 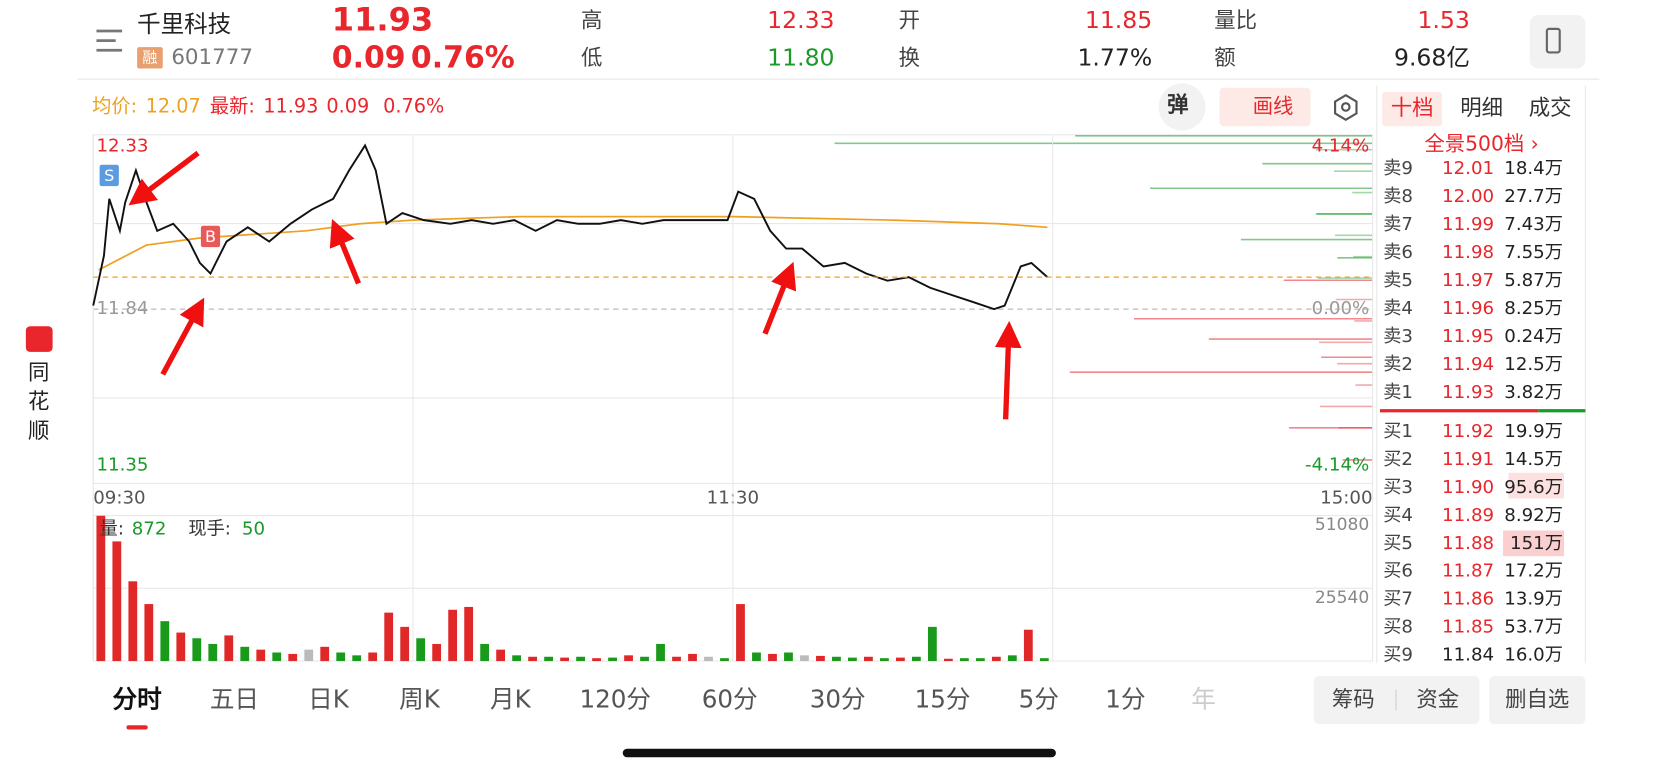 I want to click on book-price: 11.86, so click(x=1468, y=599).